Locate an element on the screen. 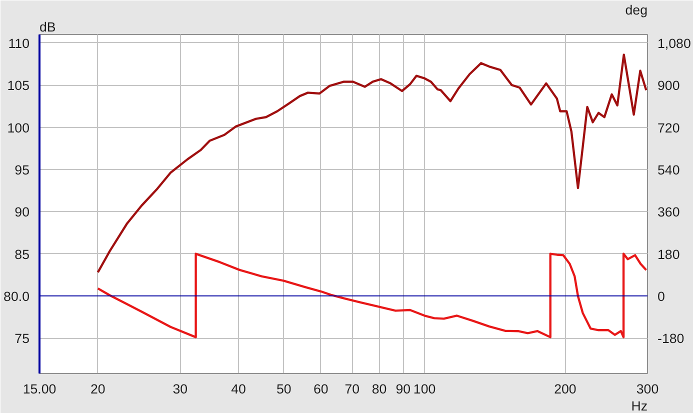  y-tick-label: 105 is located at coordinates (18, 86).